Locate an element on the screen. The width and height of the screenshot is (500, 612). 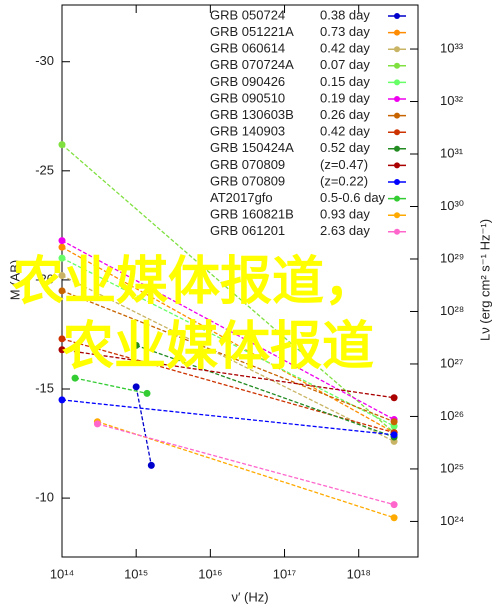
legend-time: 0.26 day is located at coordinates (345, 114).